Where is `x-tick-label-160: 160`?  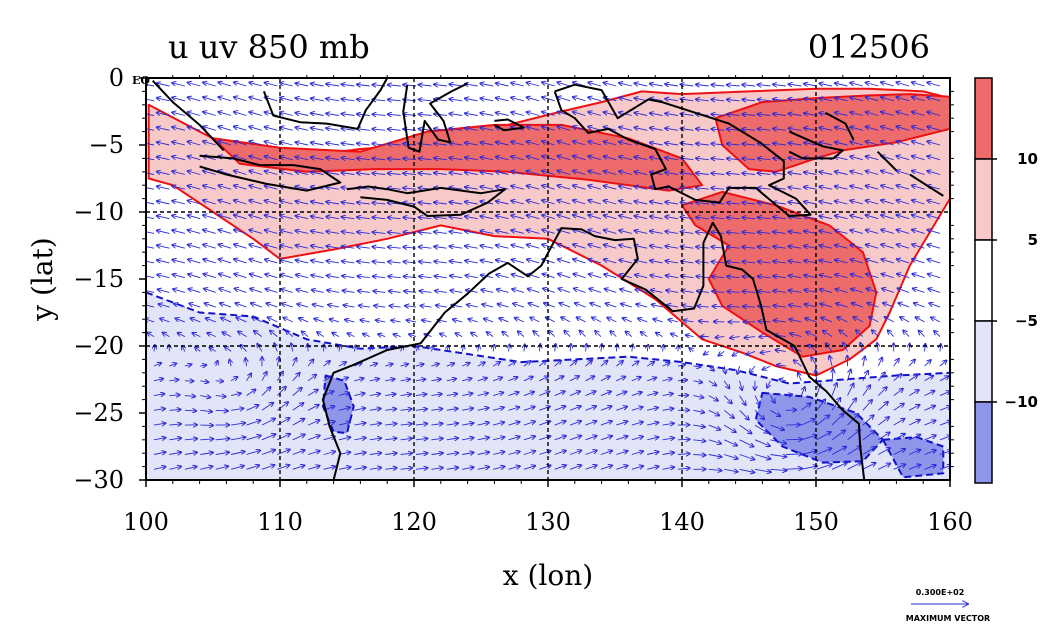
x-tick-label-160: 160 is located at coordinates (950, 522).